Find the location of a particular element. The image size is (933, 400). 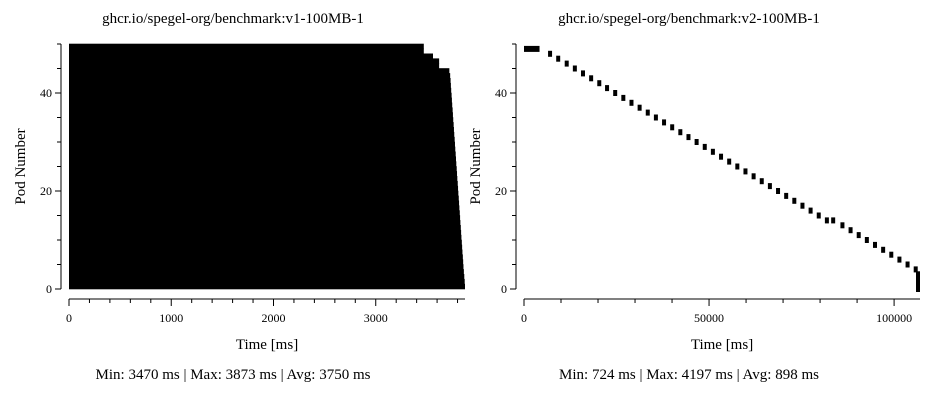

chart-title: ghcr.io/spegel-org/benchmark:v1-100MB-1 is located at coordinates (233, 19).